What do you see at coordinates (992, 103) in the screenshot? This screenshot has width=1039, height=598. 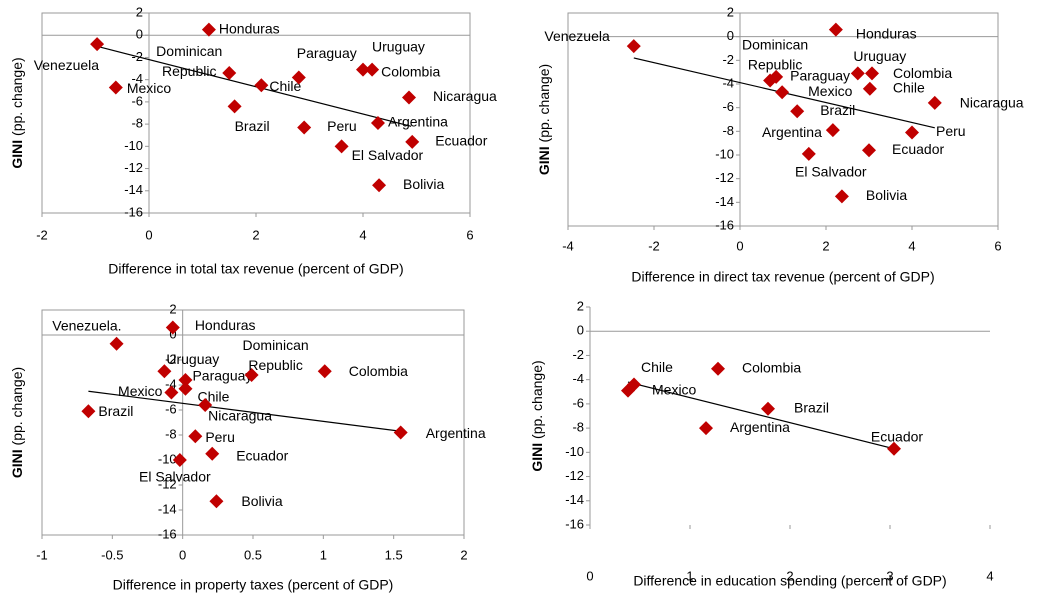 I see `point-label: Nicaragua` at bounding box center [992, 103].